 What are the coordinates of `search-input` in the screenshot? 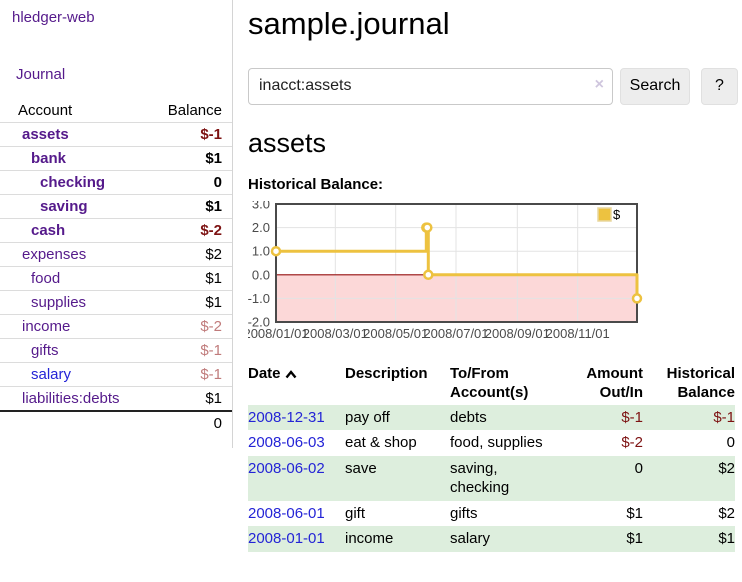 It's located at (430, 86).